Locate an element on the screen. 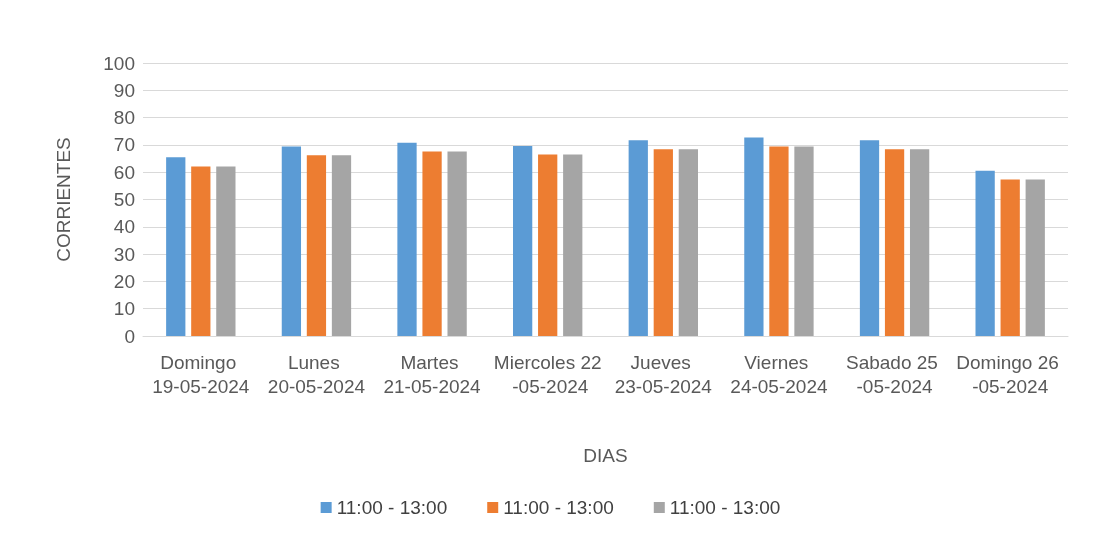  y-tick-label: 40 is located at coordinates (124, 227).